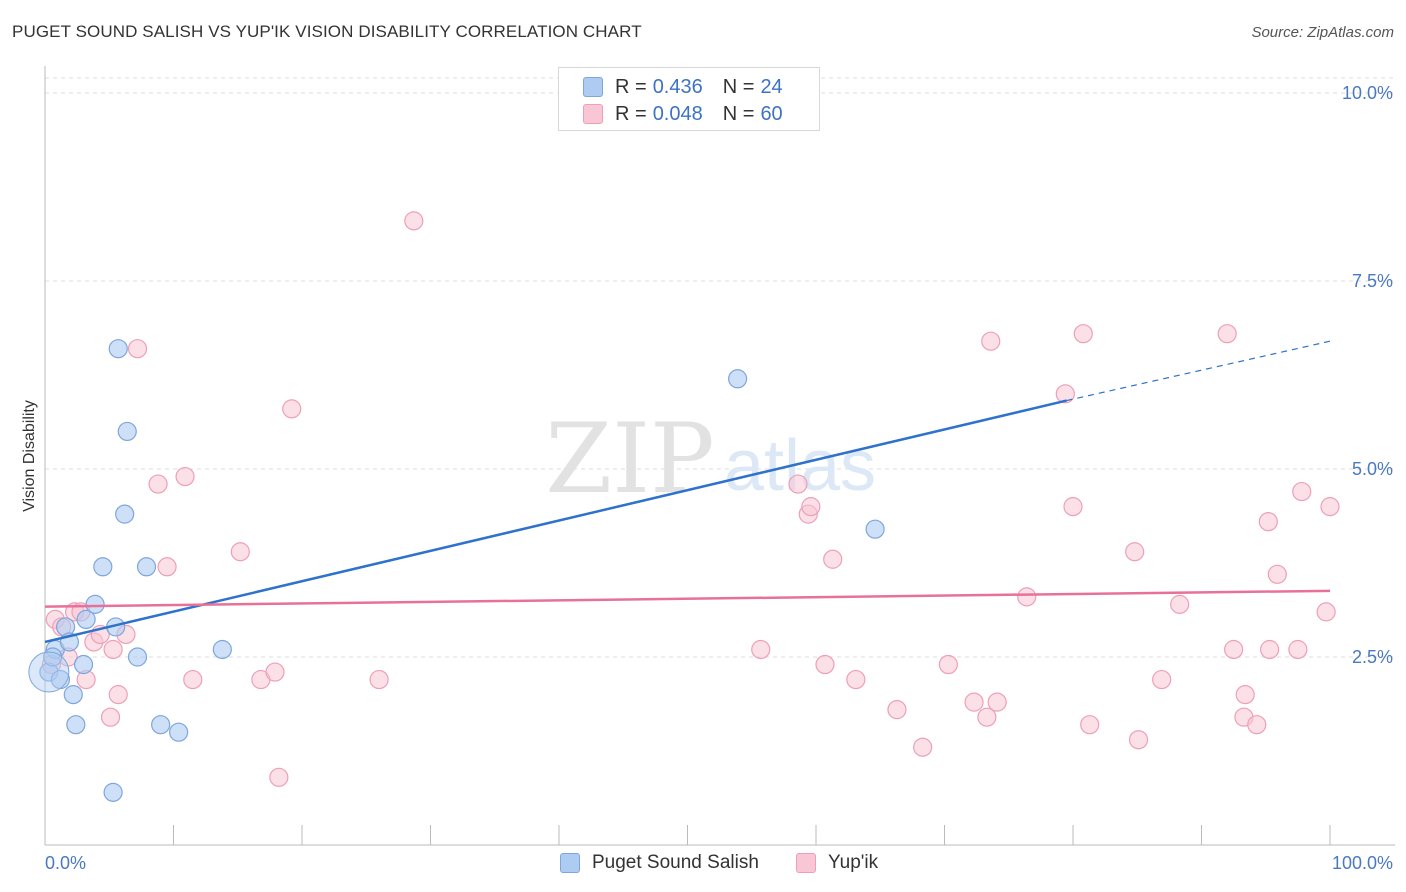 This screenshot has height=892, width=1406. I want to click on source-label: Source: ZipAtlas.com, so click(1322, 32).